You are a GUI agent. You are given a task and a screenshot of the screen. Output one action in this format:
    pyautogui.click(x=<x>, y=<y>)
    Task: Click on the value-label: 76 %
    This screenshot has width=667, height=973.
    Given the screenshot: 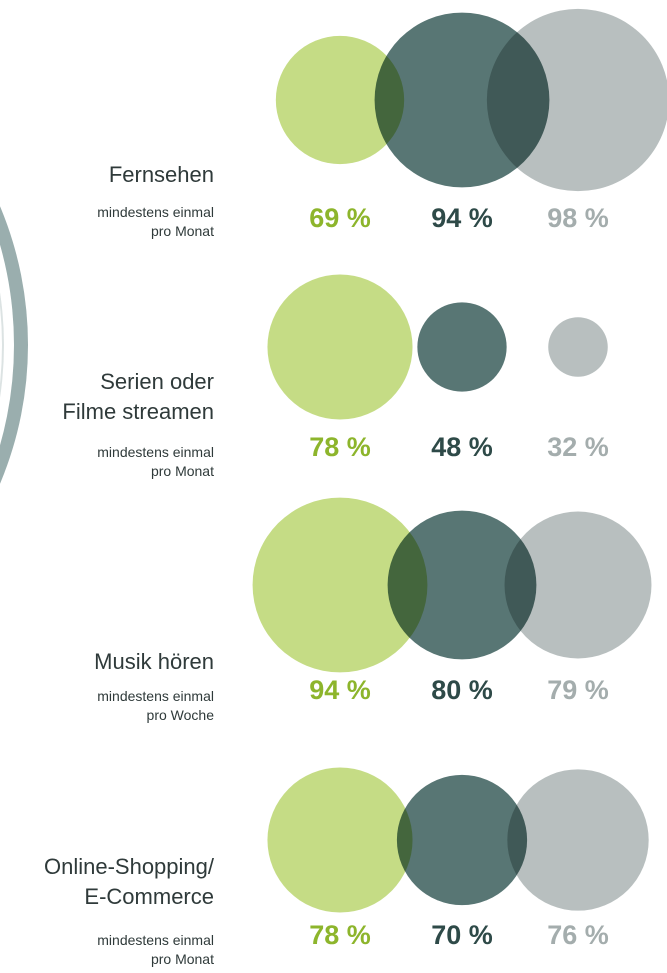 What is the action you would take?
    pyautogui.click(x=578, y=935)
    